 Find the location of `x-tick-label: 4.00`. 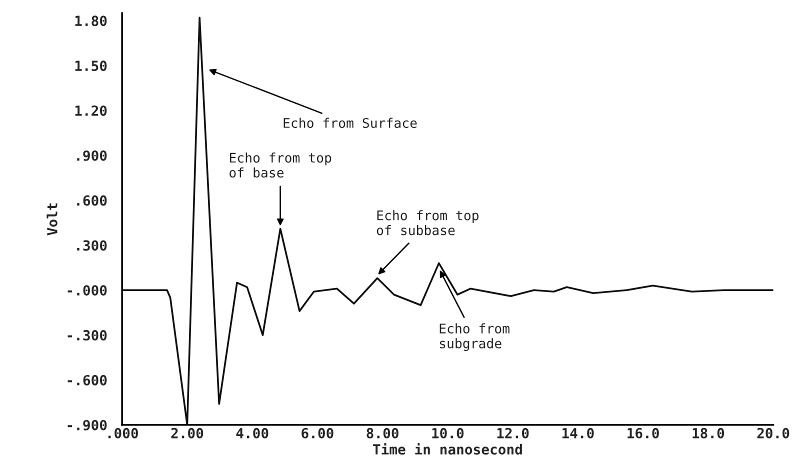

x-tick-label: 4.00 is located at coordinates (252, 433).